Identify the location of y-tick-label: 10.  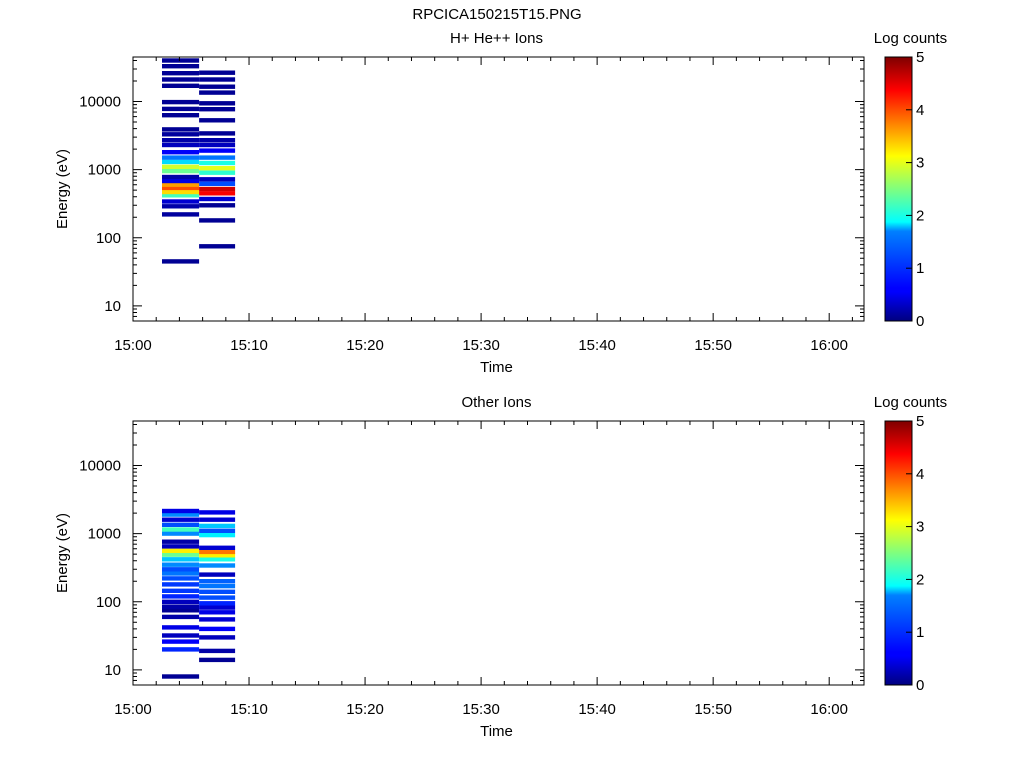
(112, 306).